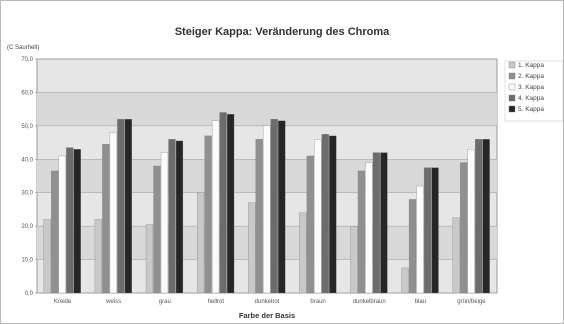 Image resolution: width=564 pixels, height=324 pixels. Describe the element at coordinates (531, 65) in the screenshot. I see `legend-label: 1. Kappa` at that location.